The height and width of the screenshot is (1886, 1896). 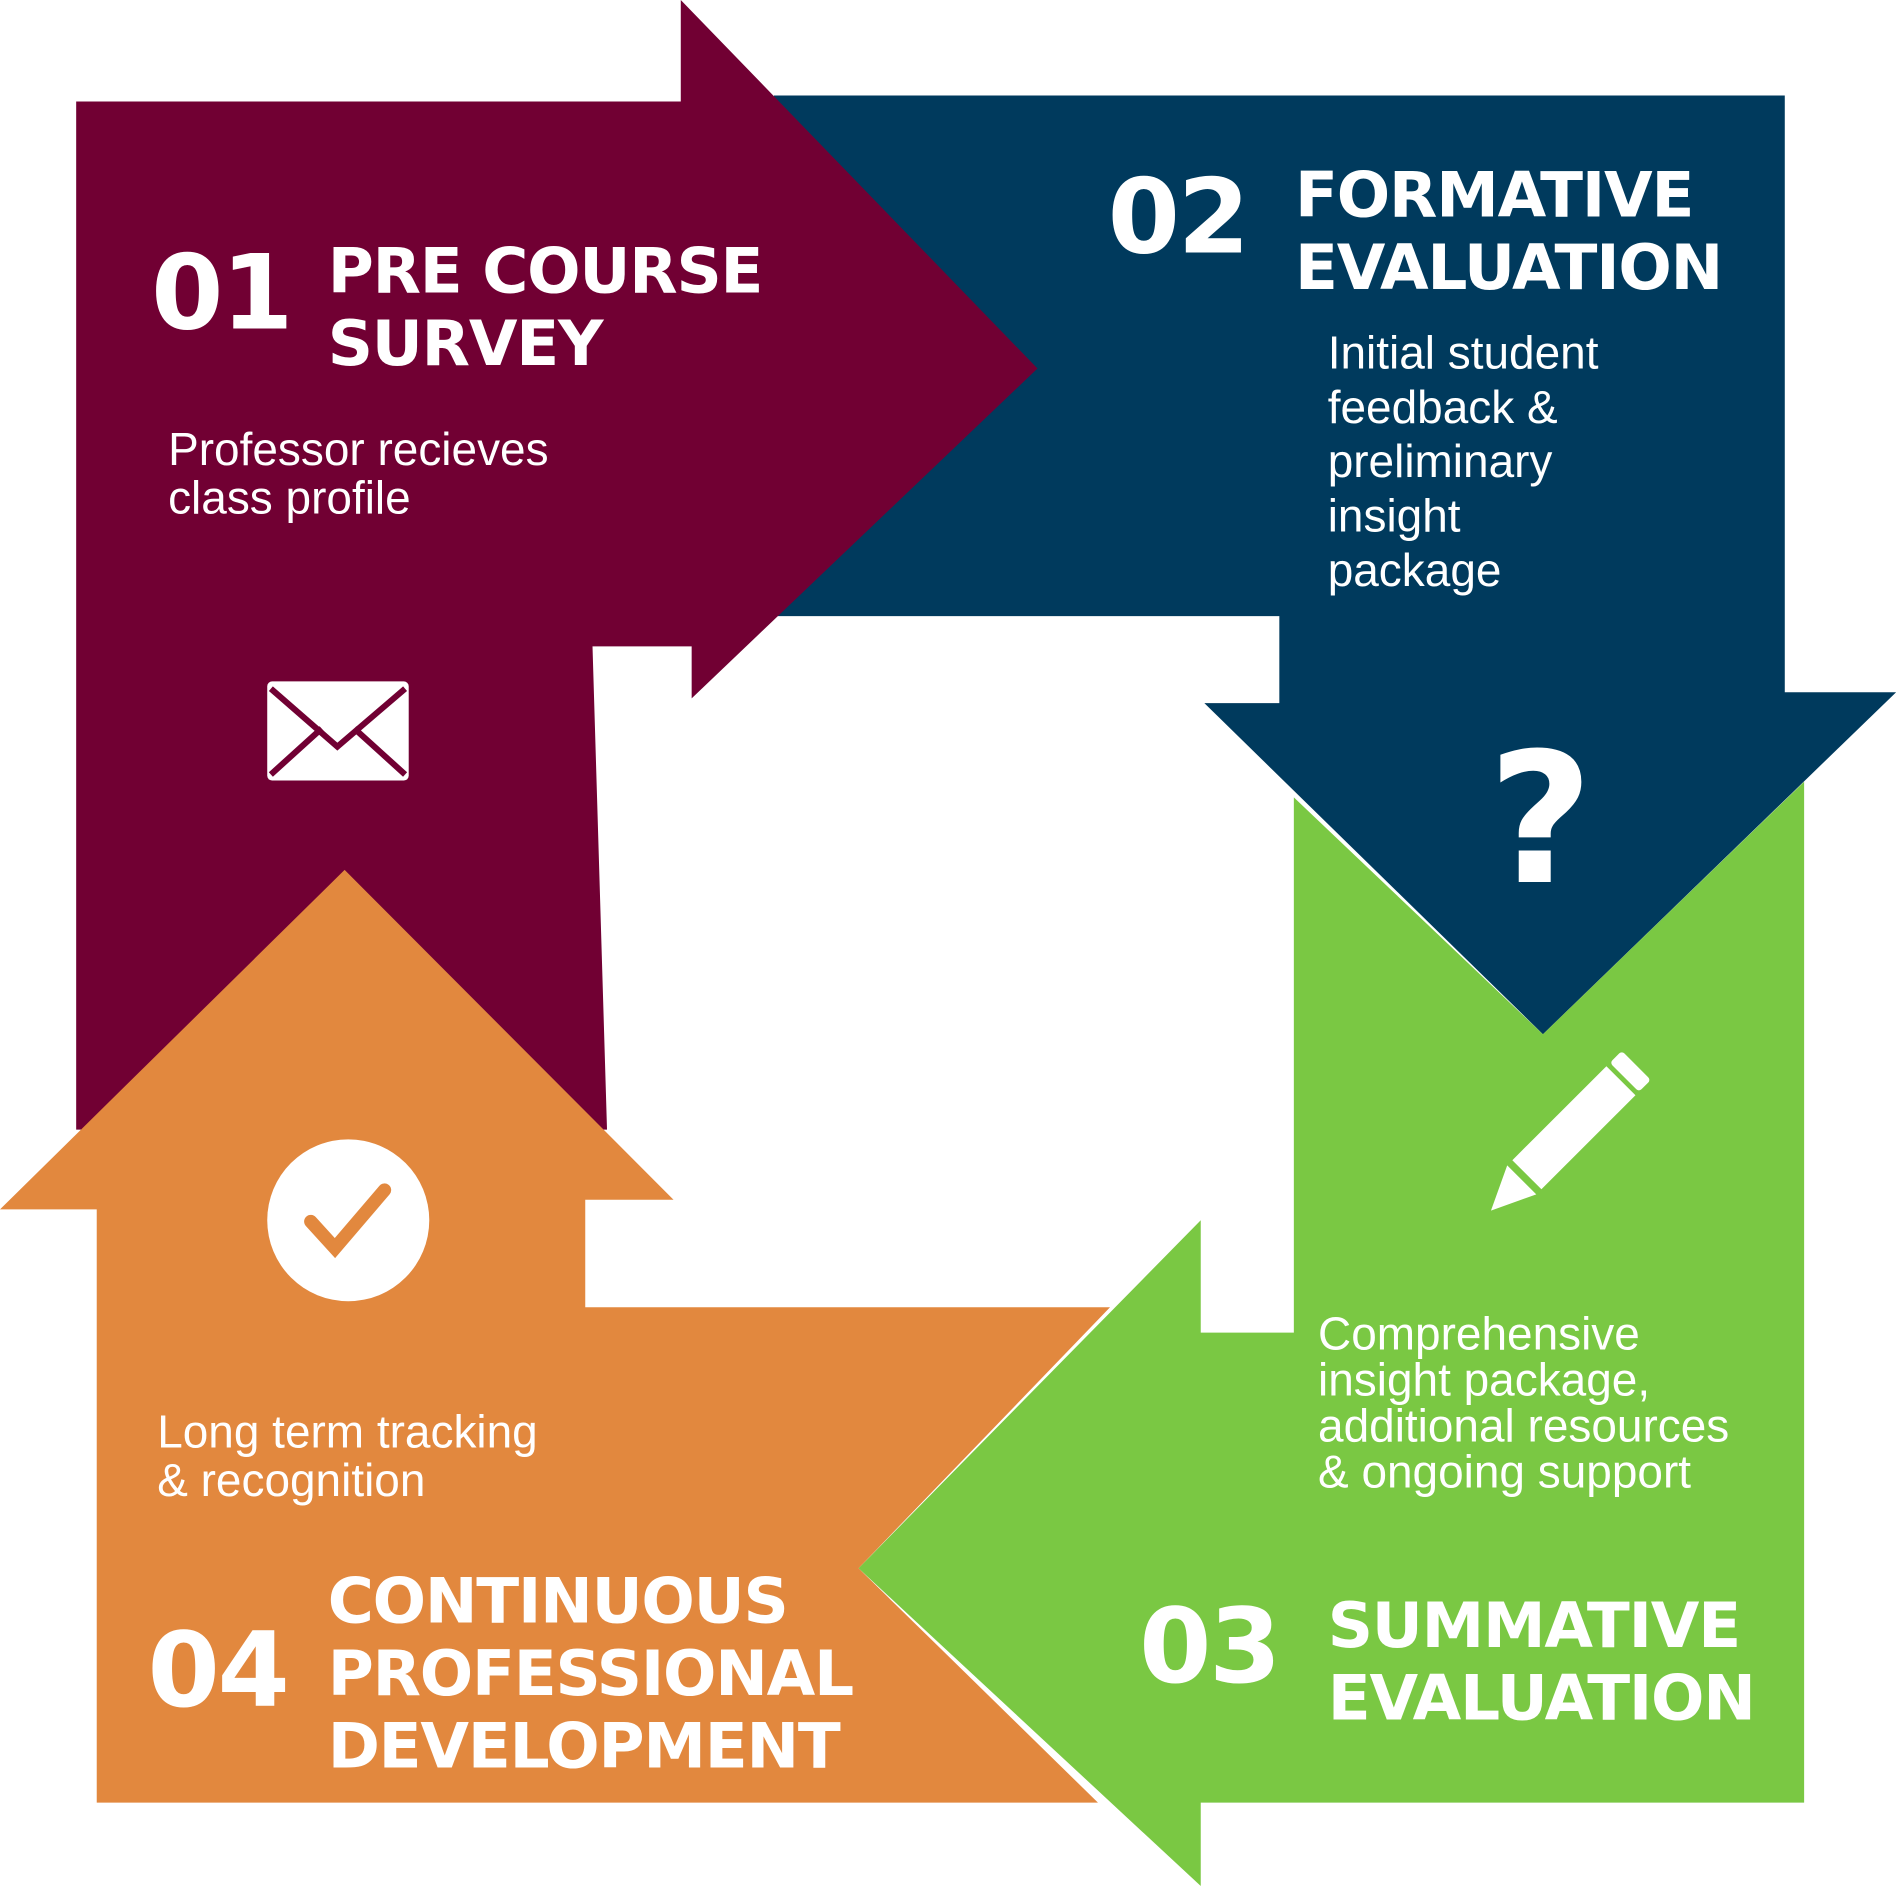 I want to click on step-2-number: 02, so click(x=1178, y=217).